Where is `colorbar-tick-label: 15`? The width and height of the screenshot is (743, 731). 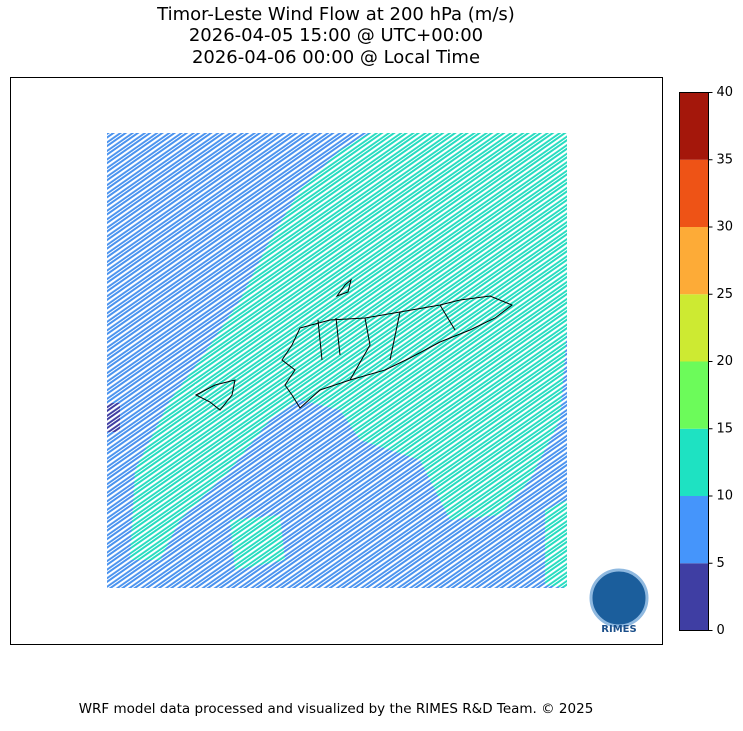 colorbar-tick-label: 15 is located at coordinates (725, 428).